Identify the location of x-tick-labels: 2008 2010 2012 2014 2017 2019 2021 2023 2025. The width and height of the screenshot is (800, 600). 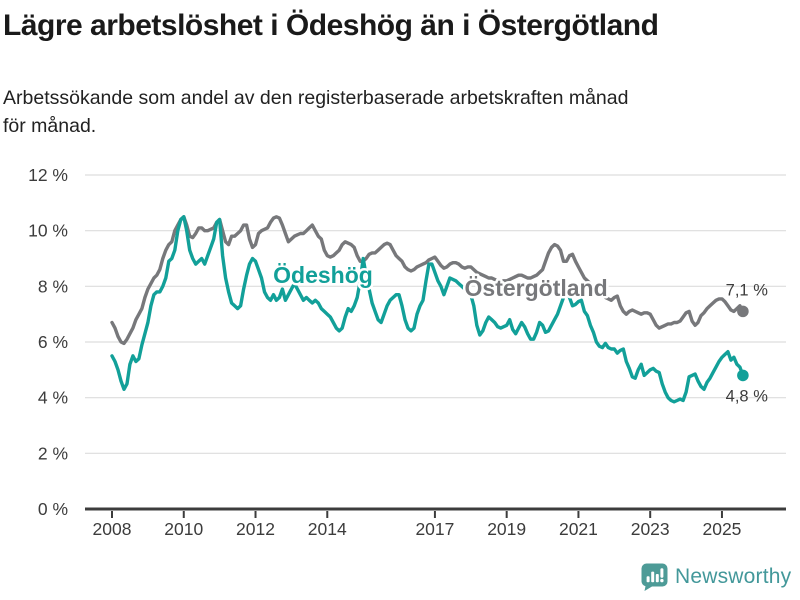
(417, 529).